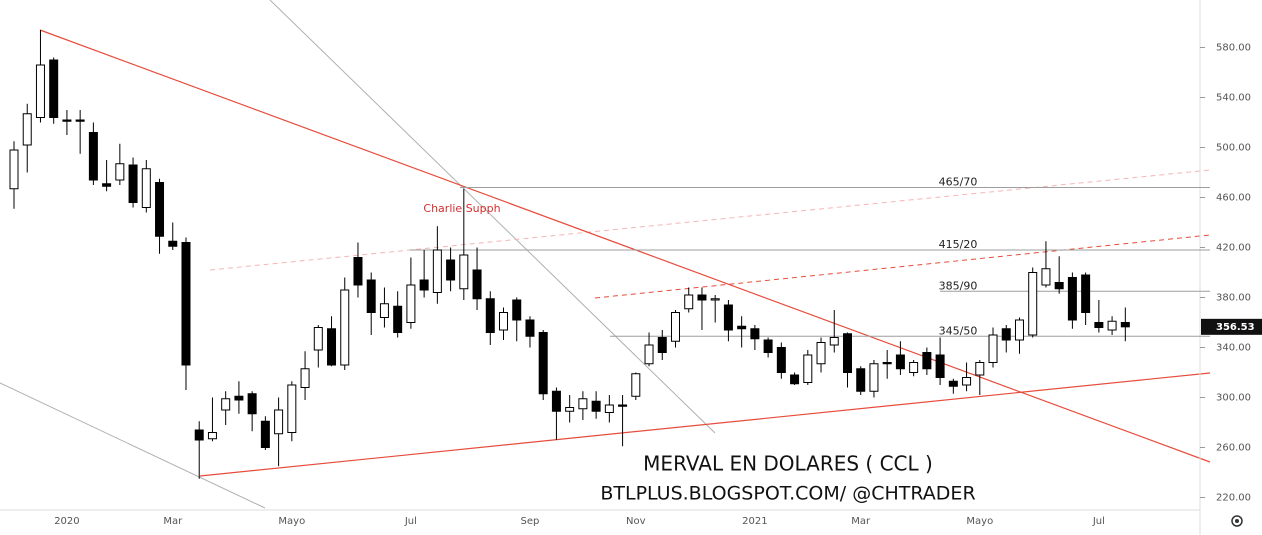  What do you see at coordinates (788, 464) in the screenshot?
I see `chart-title: MERVAL EN DOLARES ( CCL )` at bounding box center [788, 464].